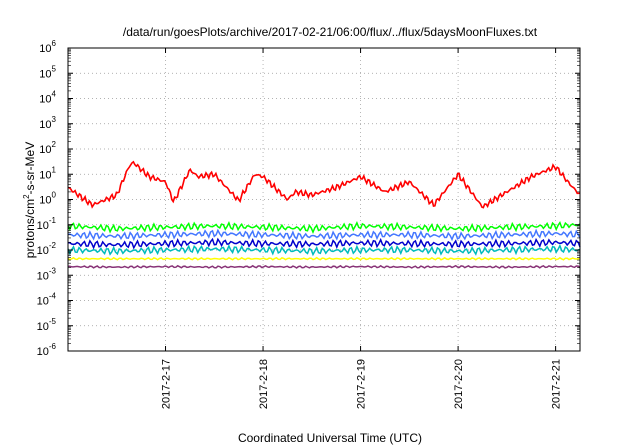 This screenshot has width=640, height=448. What do you see at coordinates (54, 68) in the screenshot?
I see `y-tick-exponent: 5` at bounding box center [54, 68].